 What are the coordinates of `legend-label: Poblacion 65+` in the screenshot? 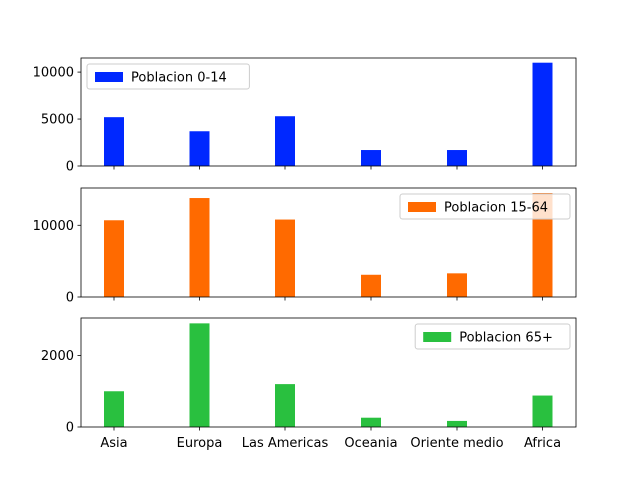 It's located at (506, 338).